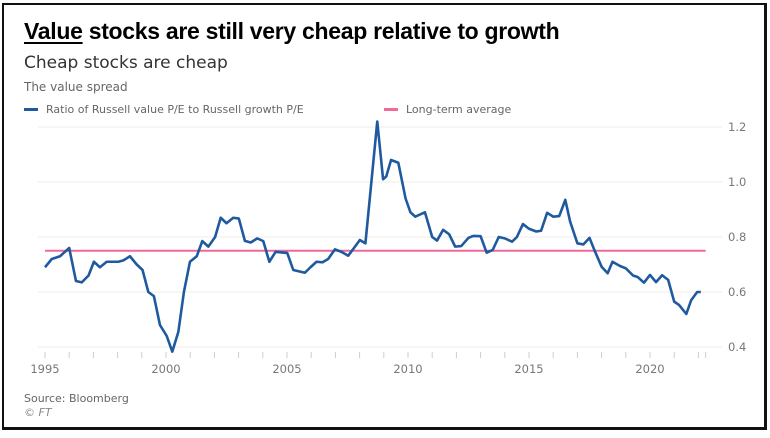 The image size is (770, 438). What do you see at coordinates (126, 63) in the screenshot?
I see `chart-subtitle: Cheap stocks are cheap` at bounding box center [126, 63].